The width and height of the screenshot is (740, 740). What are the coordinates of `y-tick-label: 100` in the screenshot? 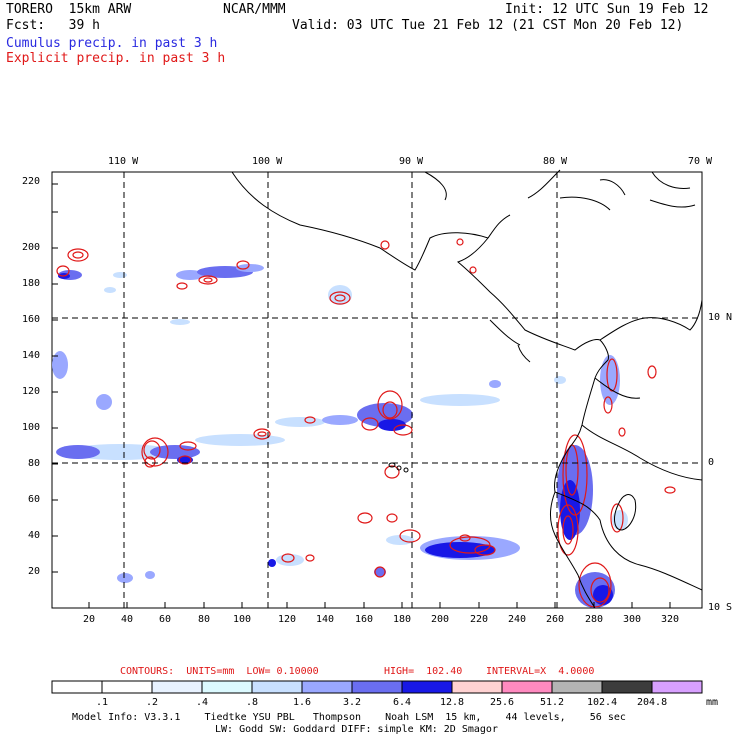 It's located at (31, 427).